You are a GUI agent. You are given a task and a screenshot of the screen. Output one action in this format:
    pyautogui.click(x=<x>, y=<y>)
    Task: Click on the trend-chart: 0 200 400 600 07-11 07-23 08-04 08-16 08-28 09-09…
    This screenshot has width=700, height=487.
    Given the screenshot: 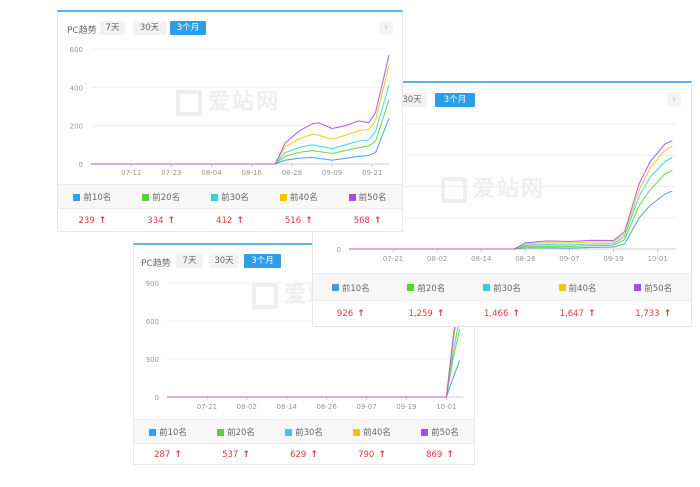 What is the action you would take?
    pyautogui.click(x=230, y=111)
    